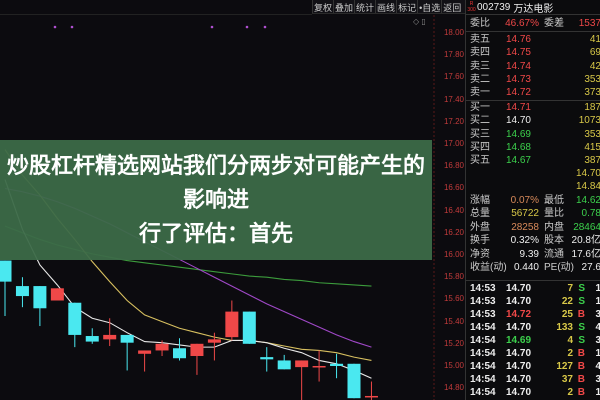 The height and width of the screenshot is (400, 600). Describe the element at coordinates (453, 232) in the screenshot. I see `y-tick-label: 16.20` at that location.